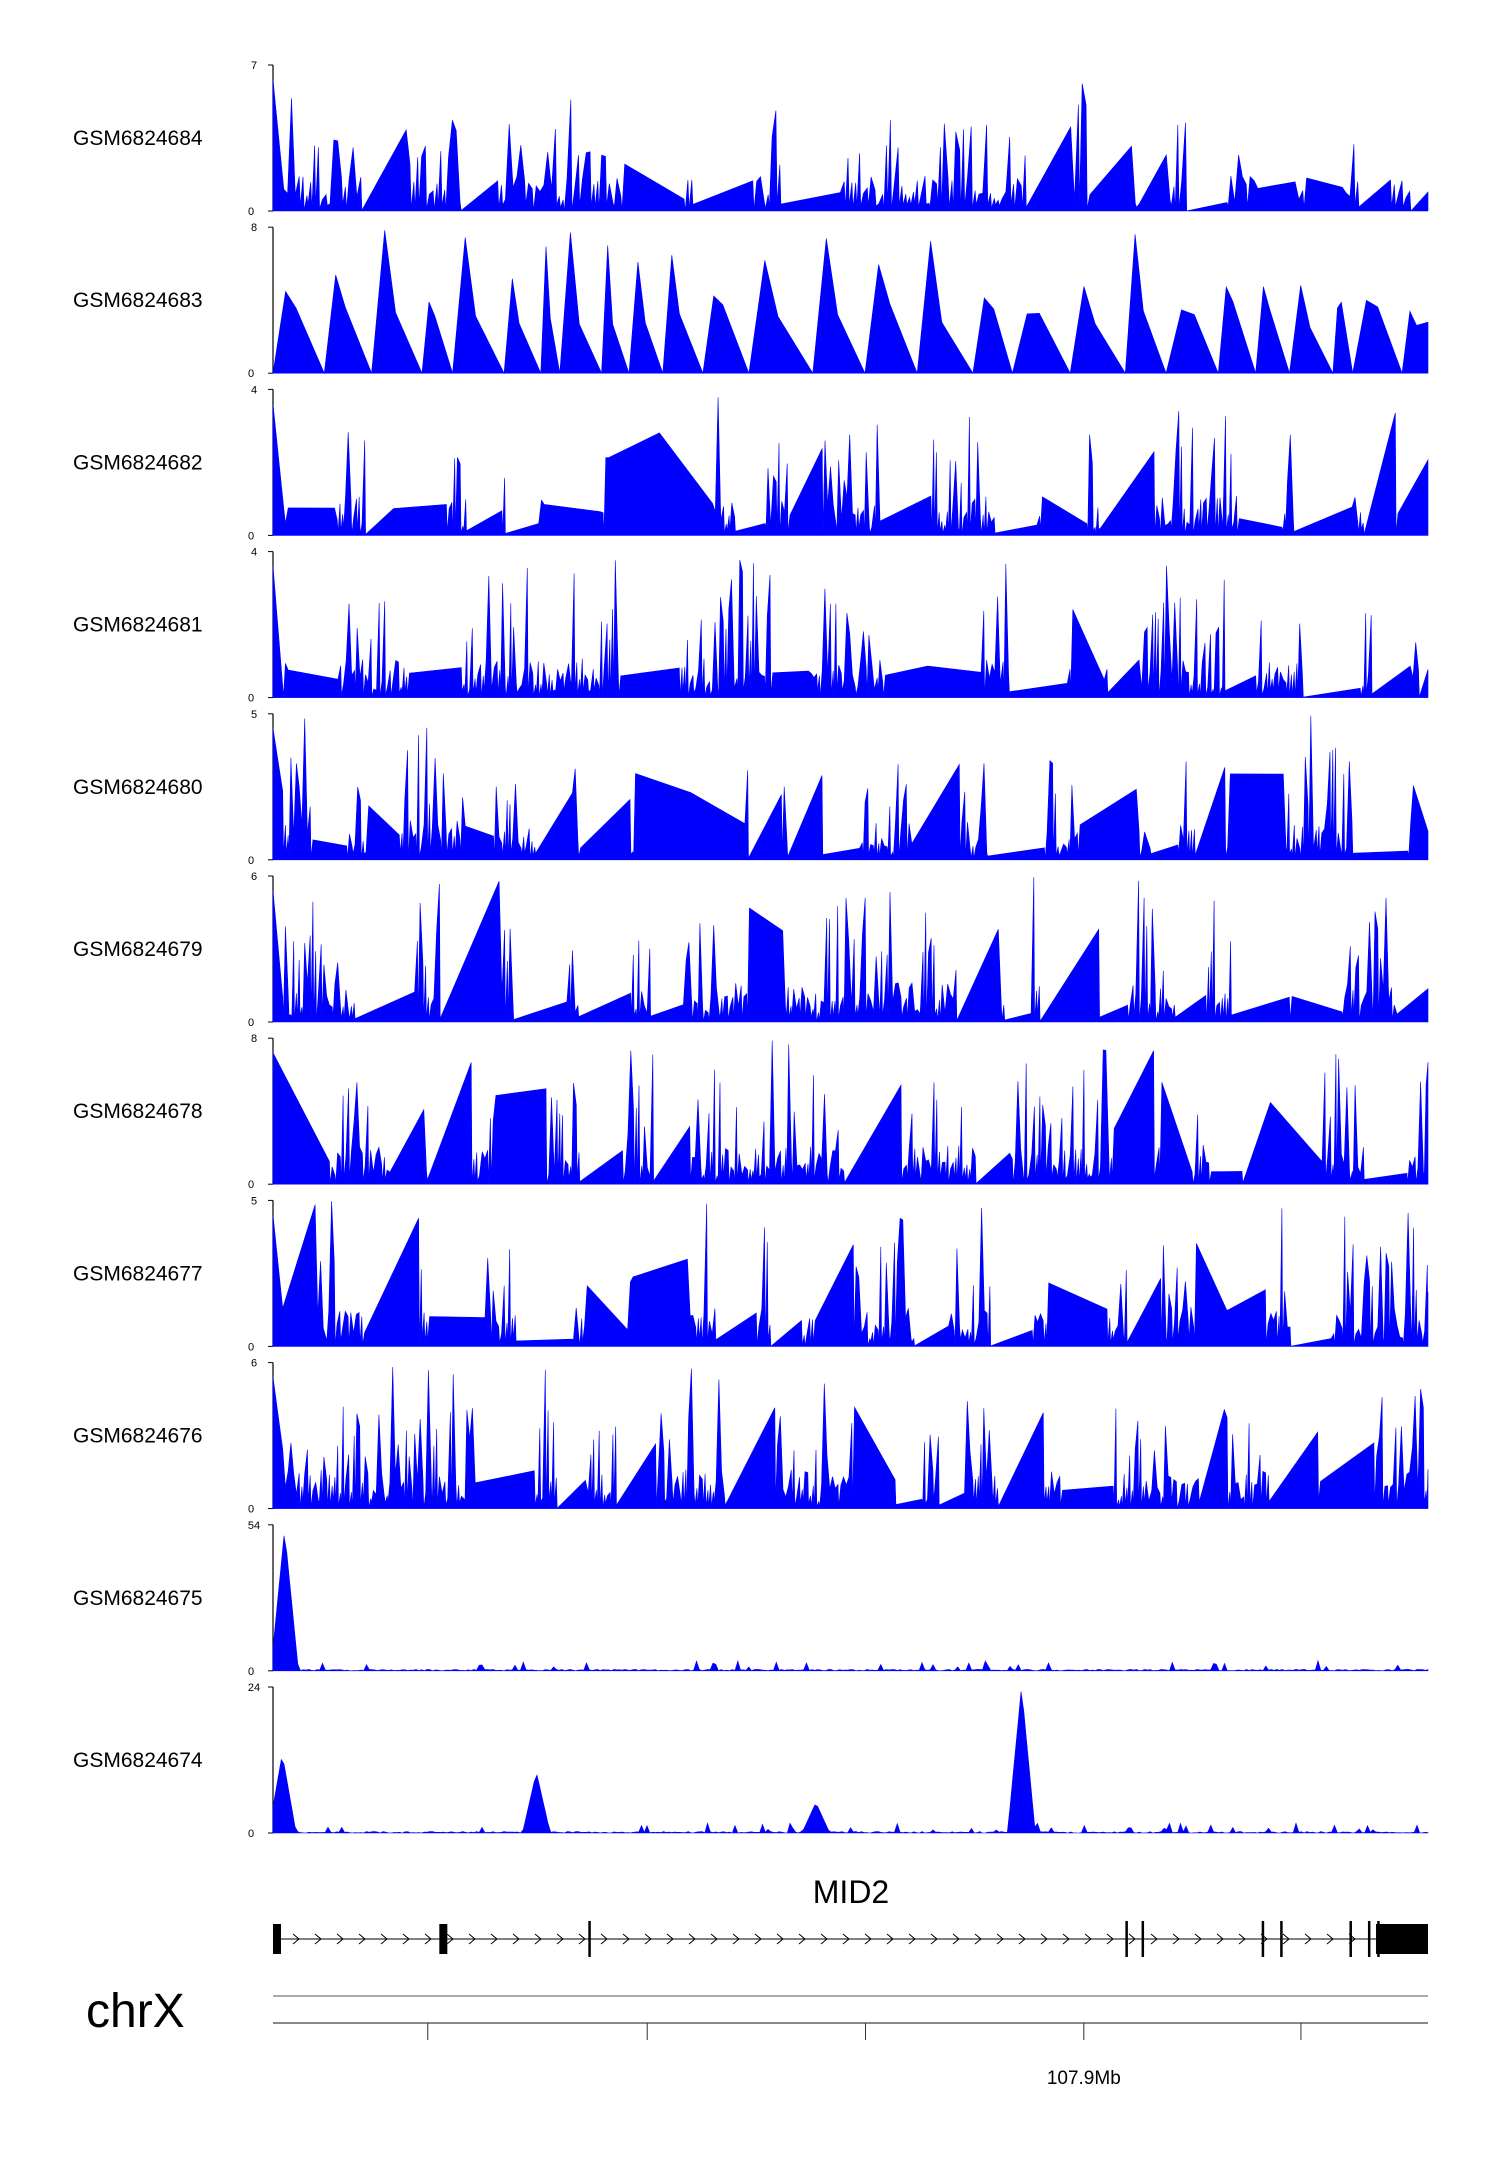 This screenshot has width=1500, height=2170. What do you see at coordinates (138, 1760) in the screenshot?
I see `track-label: GSM6824674` at bounding box center [138, 1760].